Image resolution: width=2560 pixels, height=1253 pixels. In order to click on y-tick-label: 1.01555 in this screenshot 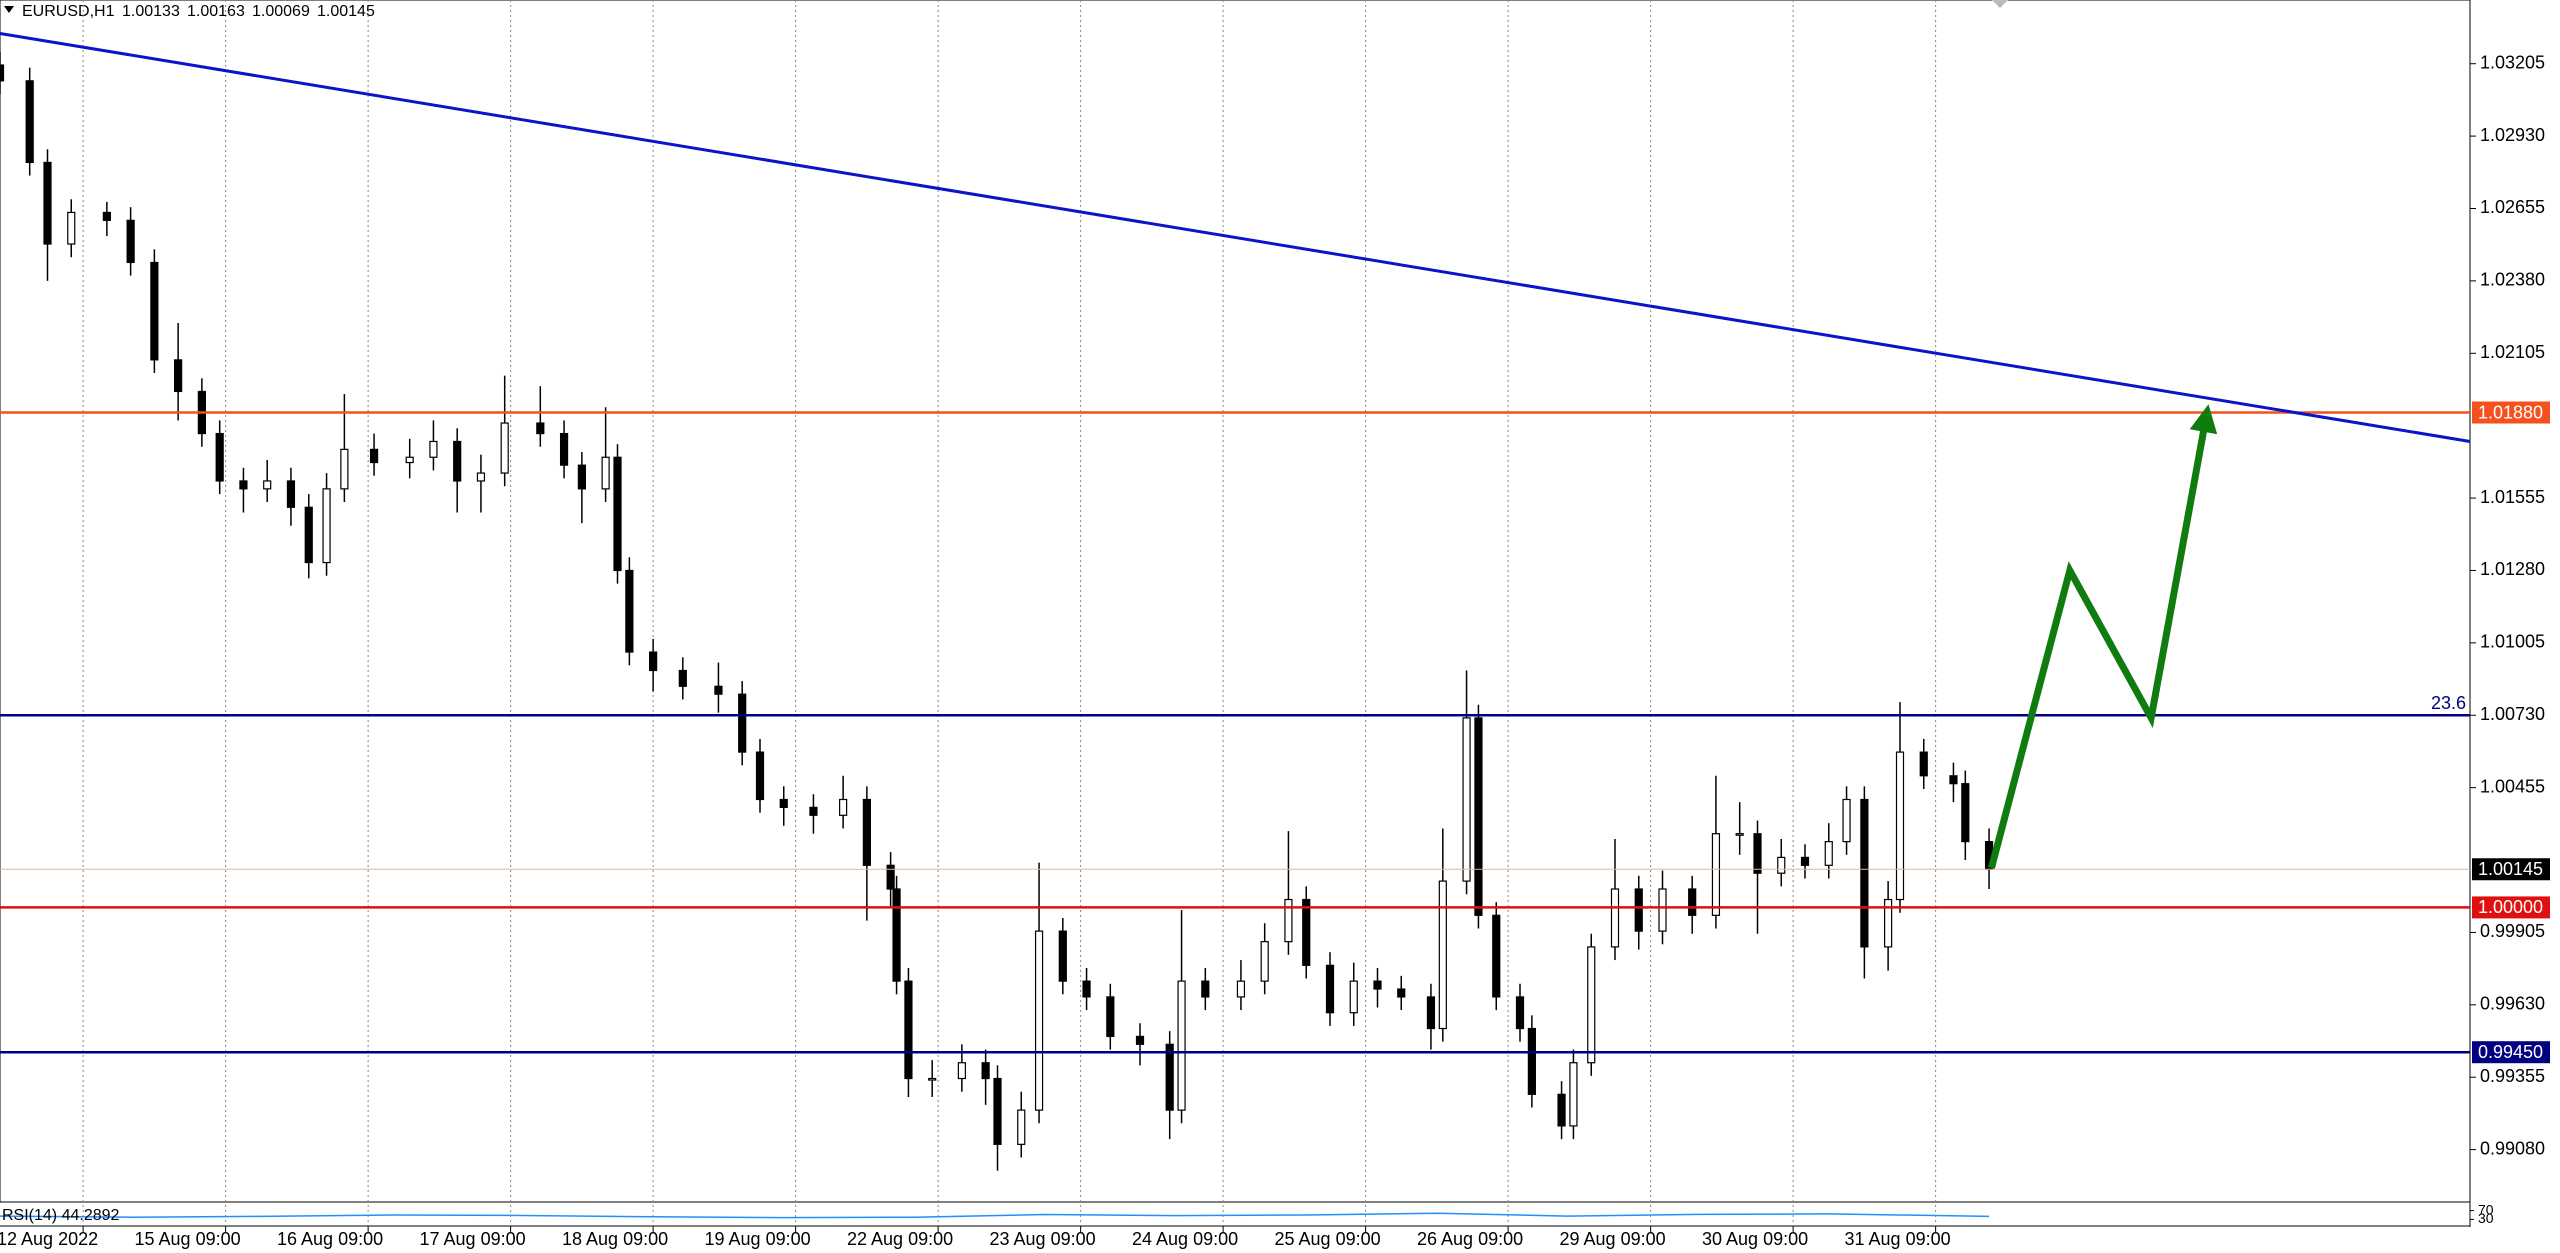, I will do `click(2512, 497)`.